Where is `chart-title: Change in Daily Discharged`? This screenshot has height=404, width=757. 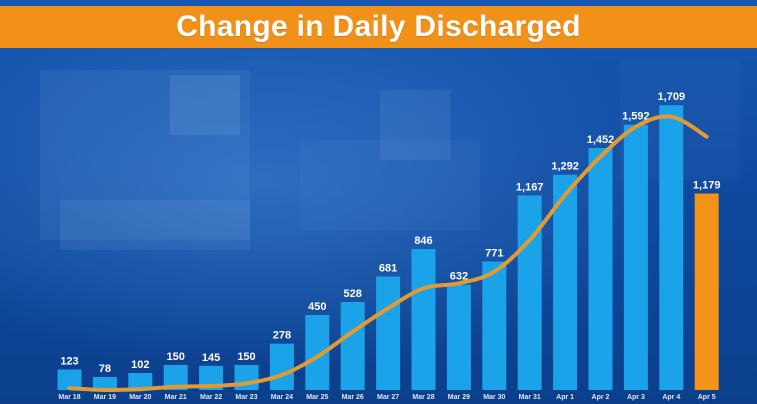
chart-title: Change in Daily Discharged is located at coordinates (378, 26).